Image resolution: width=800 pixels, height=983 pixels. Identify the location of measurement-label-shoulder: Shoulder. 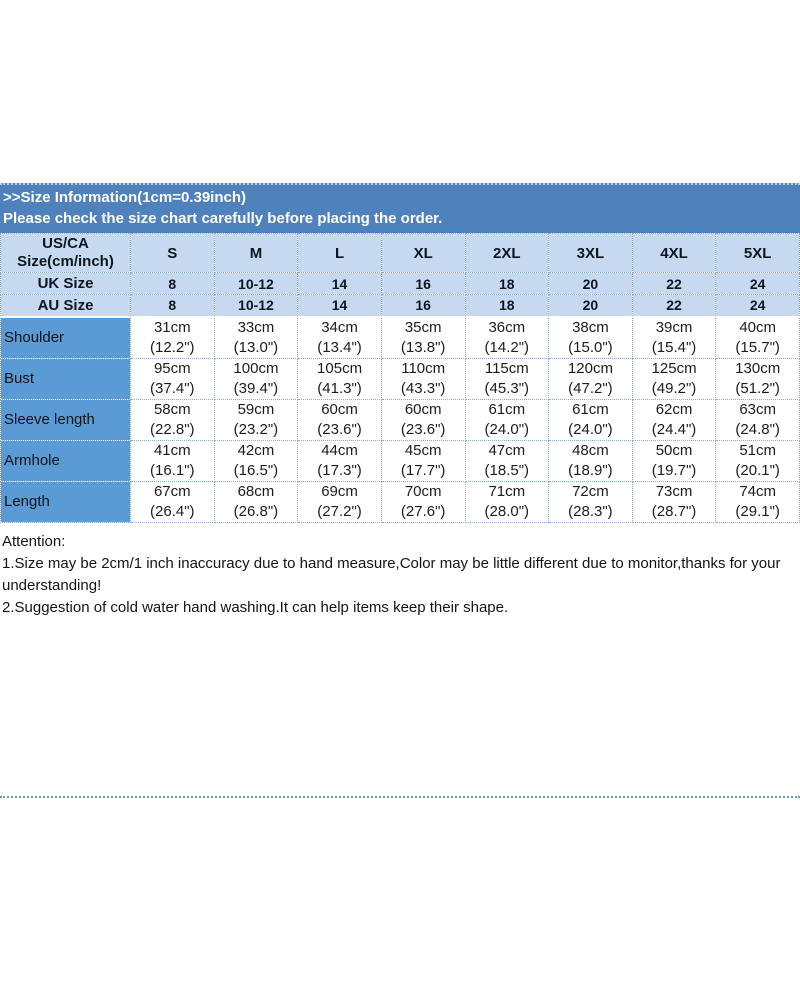
(65, 337).